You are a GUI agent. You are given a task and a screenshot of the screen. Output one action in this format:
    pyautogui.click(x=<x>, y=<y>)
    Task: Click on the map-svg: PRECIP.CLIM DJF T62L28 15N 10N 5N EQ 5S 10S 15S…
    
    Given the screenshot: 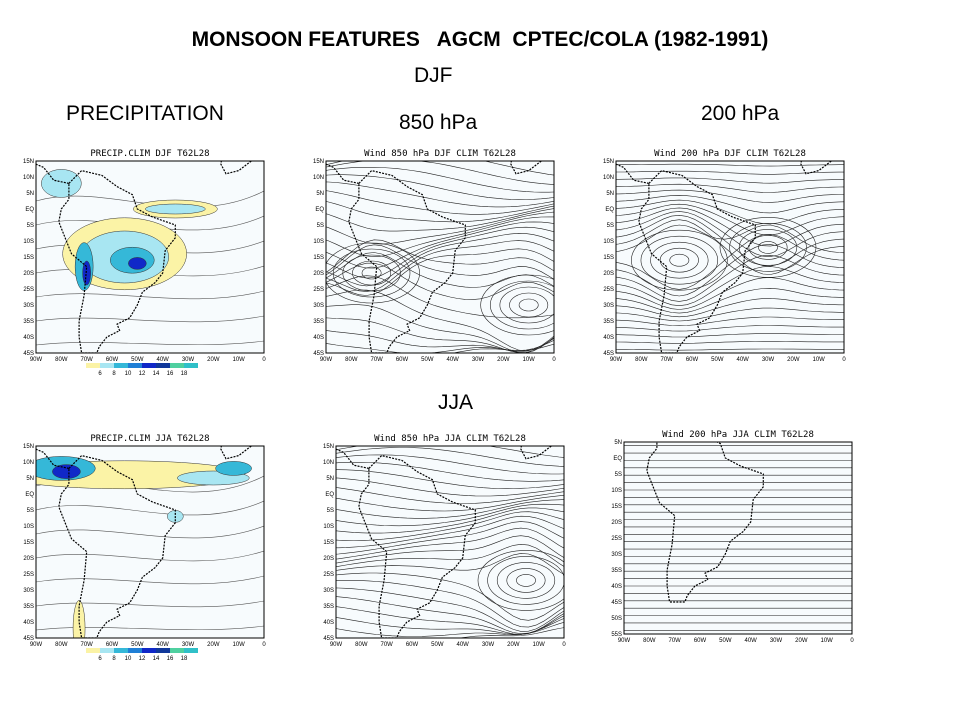 What is the action you would take?
    pyautogui.click(x=144, y=262)
    